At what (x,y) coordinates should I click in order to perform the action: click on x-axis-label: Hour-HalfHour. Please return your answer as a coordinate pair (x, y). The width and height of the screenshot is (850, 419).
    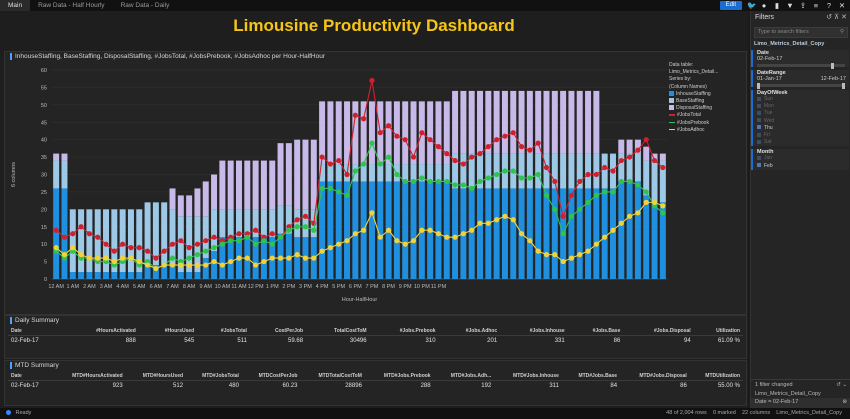
    Looking at the image, I should click on (360, 300).